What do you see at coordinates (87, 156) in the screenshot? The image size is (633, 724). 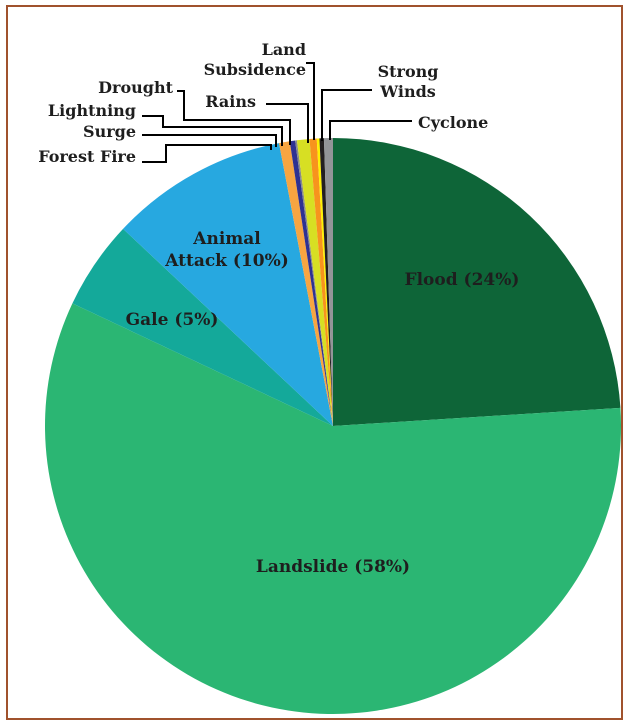 I see `pie-label-forest-fire: Forest Fire` at bounding box center [87, 156].